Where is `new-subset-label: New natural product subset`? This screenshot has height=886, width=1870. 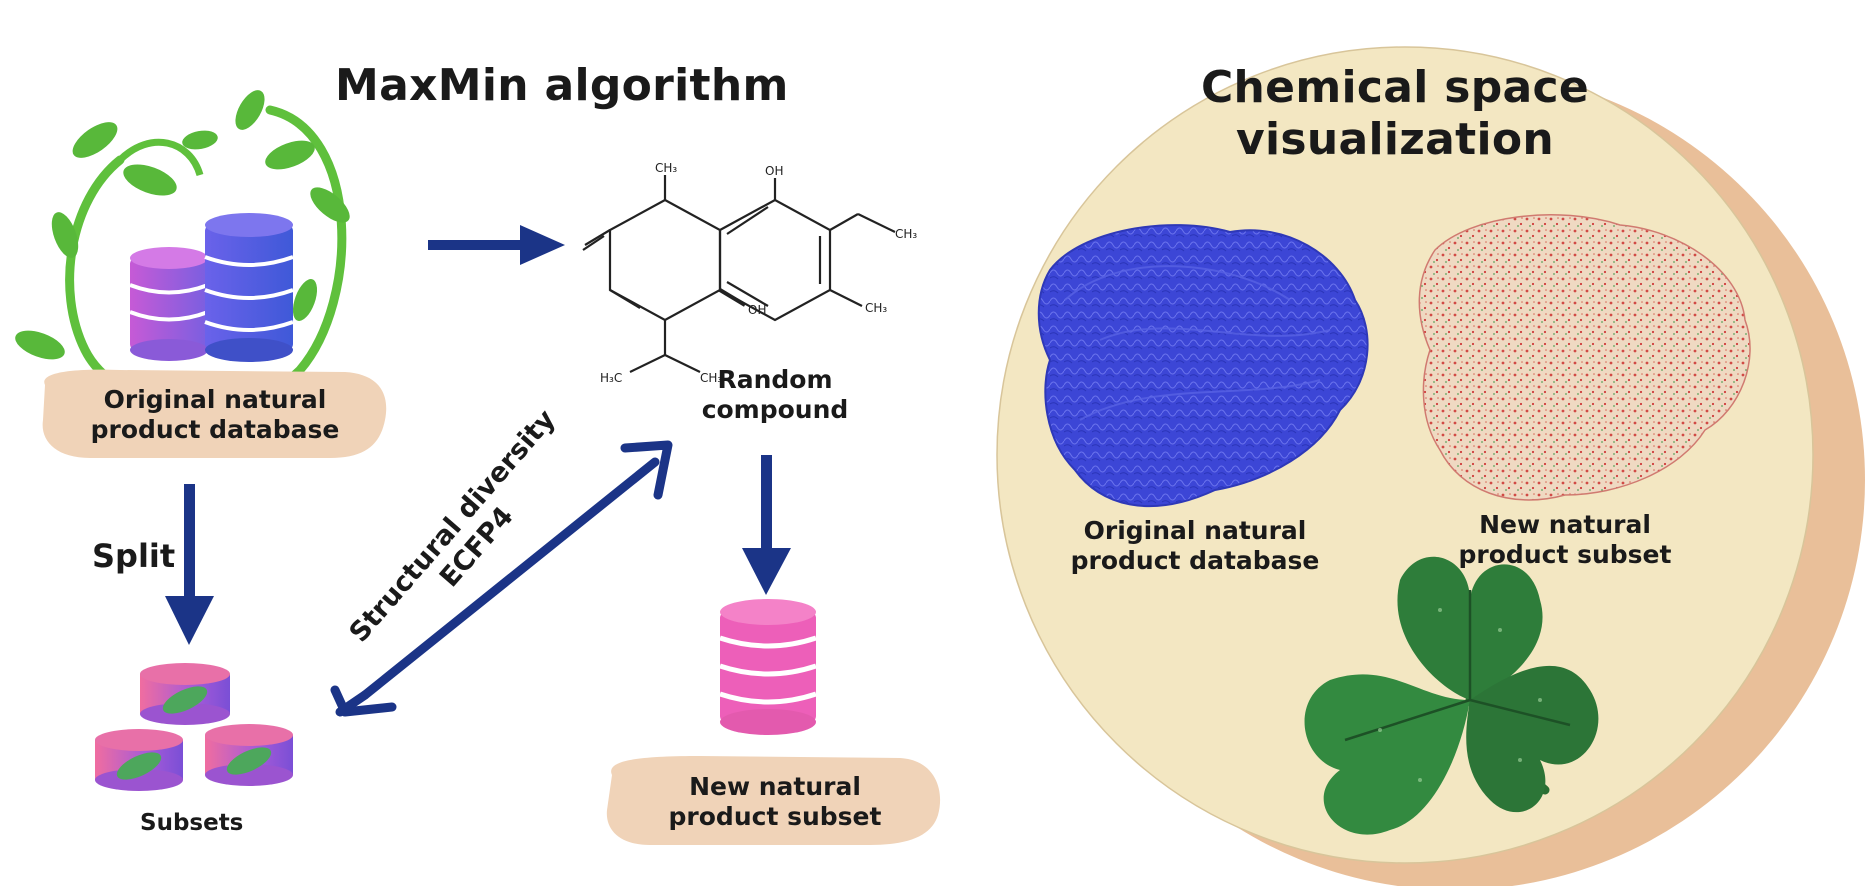 new-subset-label: New natural product subset is located at coordinates (775, 801).